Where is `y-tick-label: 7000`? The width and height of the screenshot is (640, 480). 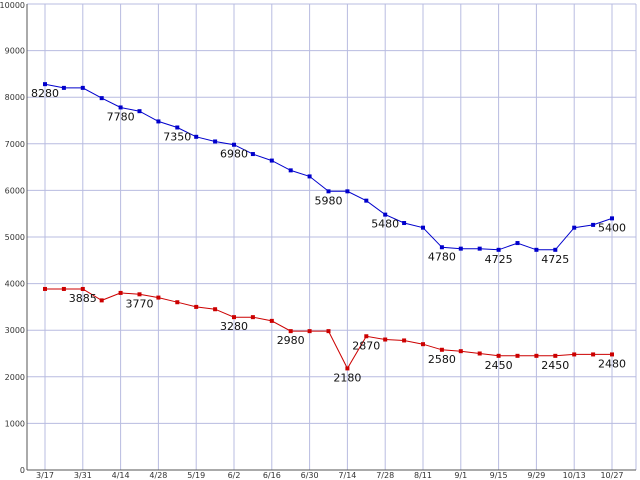 y-tick-label: 7000 is located at coordinates (15, 144).